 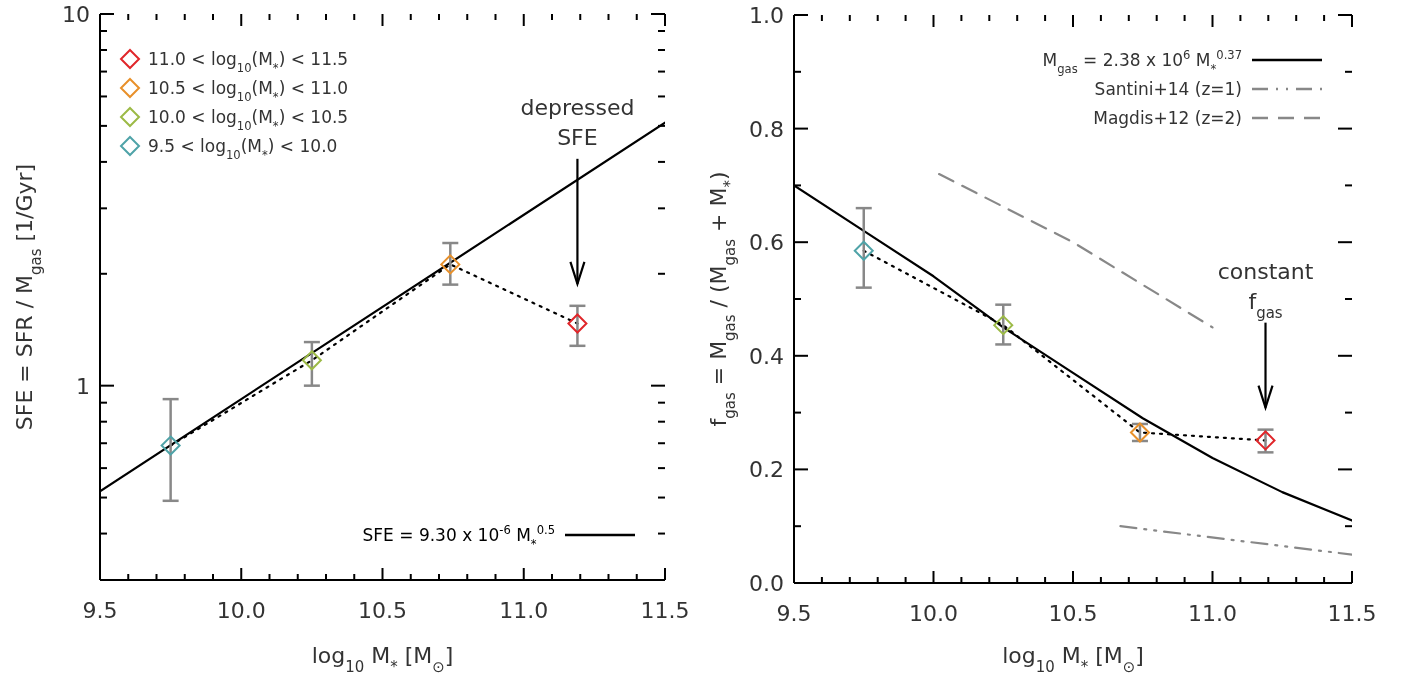 I want to click on y-tick-label: 1.0, so click(x=766, y=15).